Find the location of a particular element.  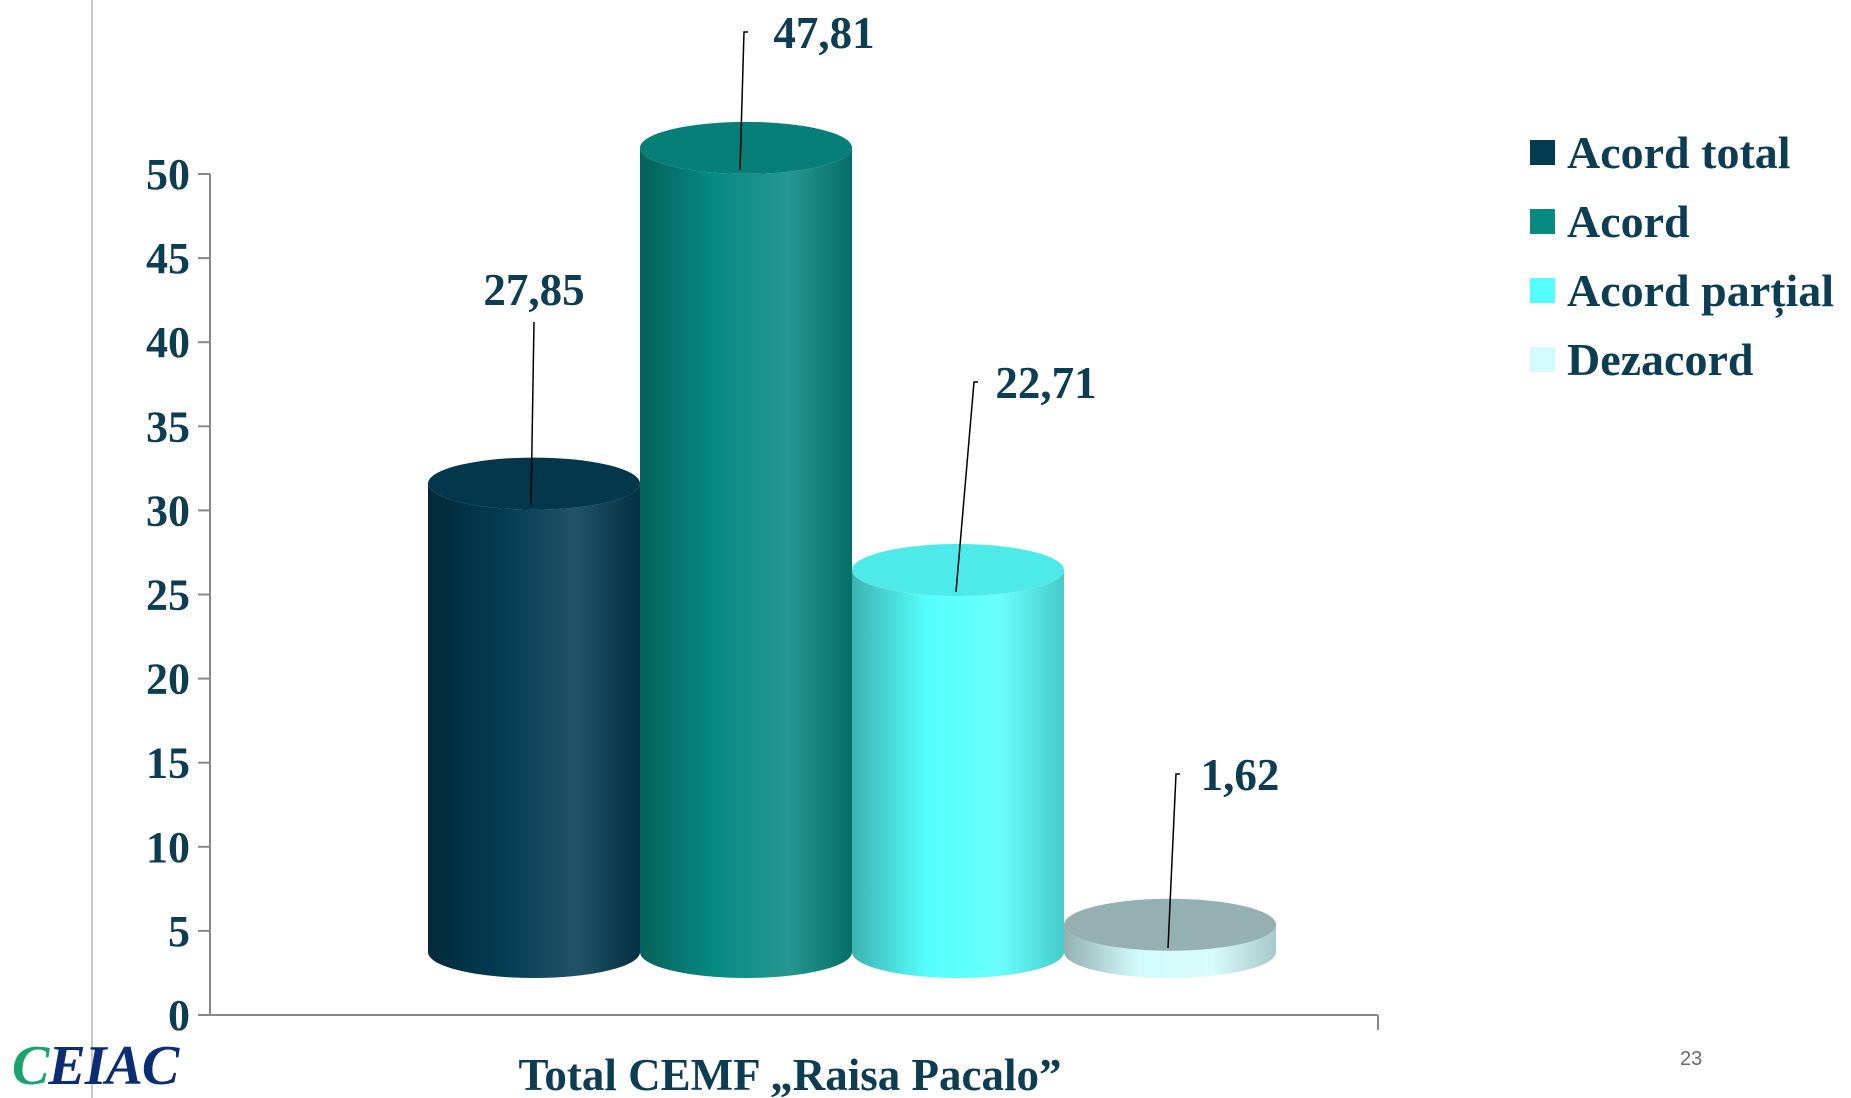

y-tick-label: 40 is located at coordinates (168, 342).